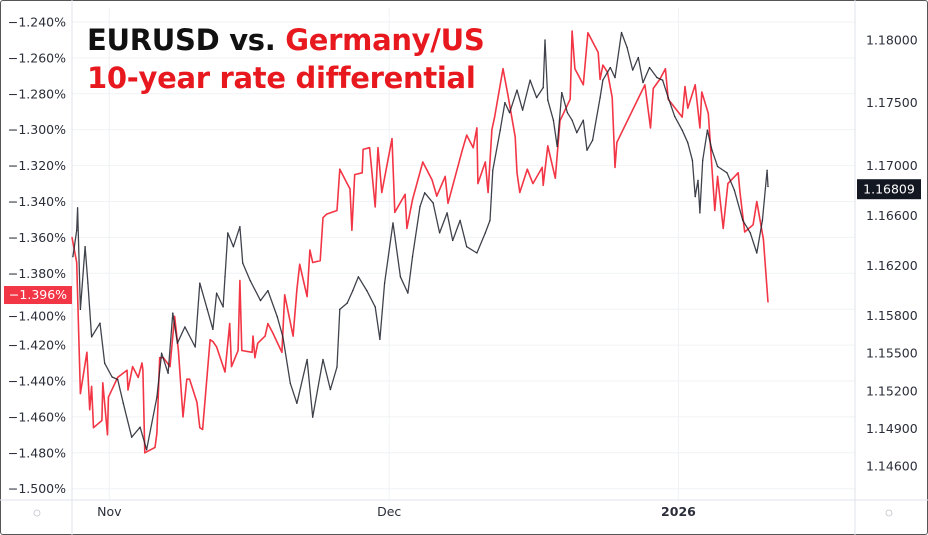  I want to click on left-axis-tick-label: −1.240%, so click(37, 22).